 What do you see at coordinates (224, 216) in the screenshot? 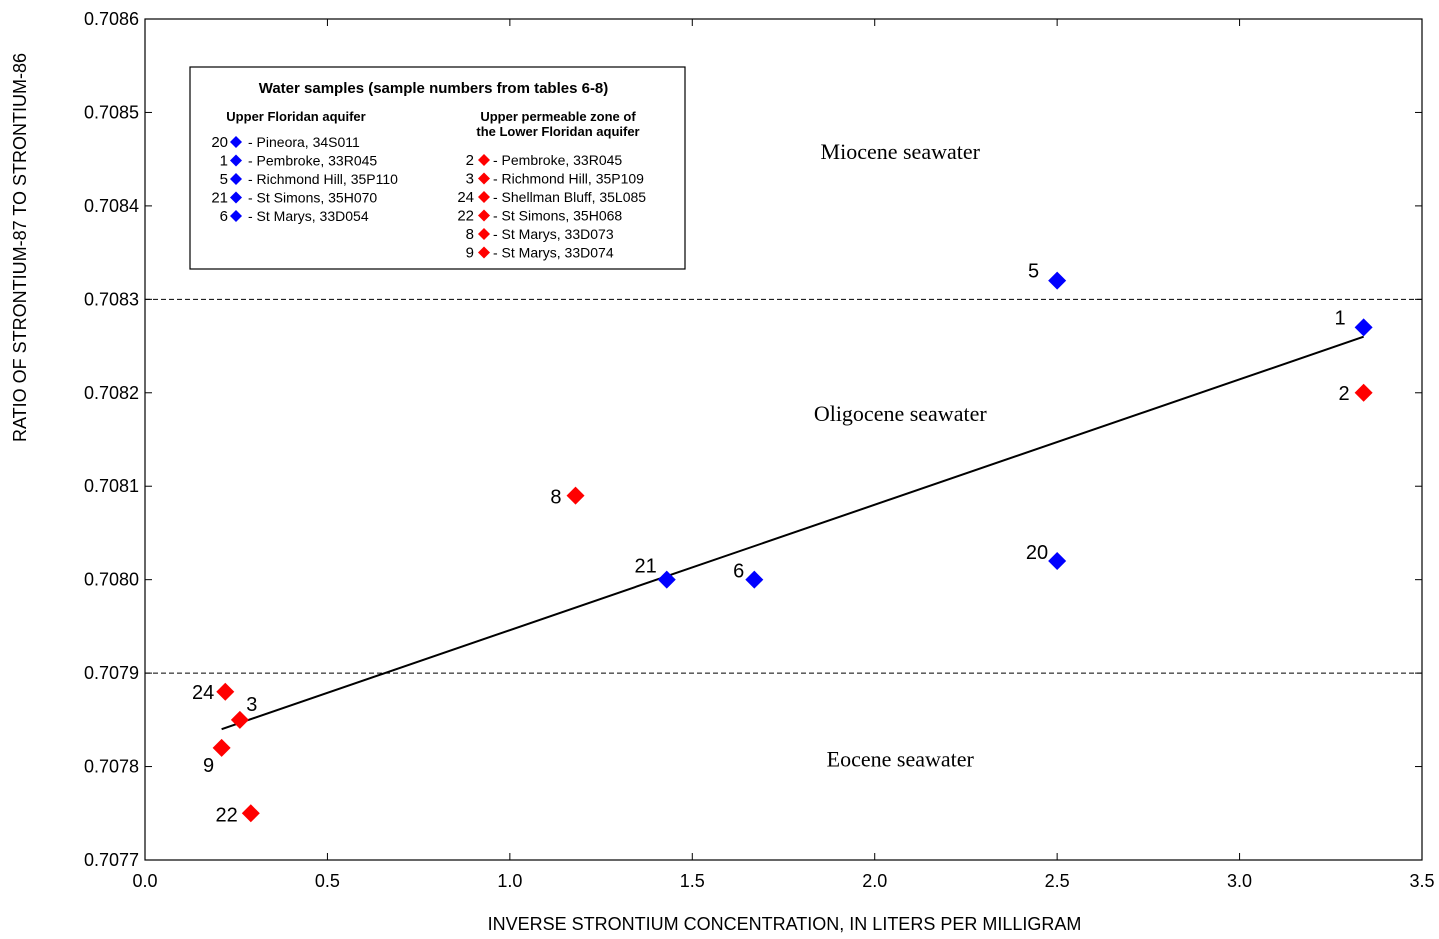
I see `legend-entry-number: 6` at bounding box center [224, 216].